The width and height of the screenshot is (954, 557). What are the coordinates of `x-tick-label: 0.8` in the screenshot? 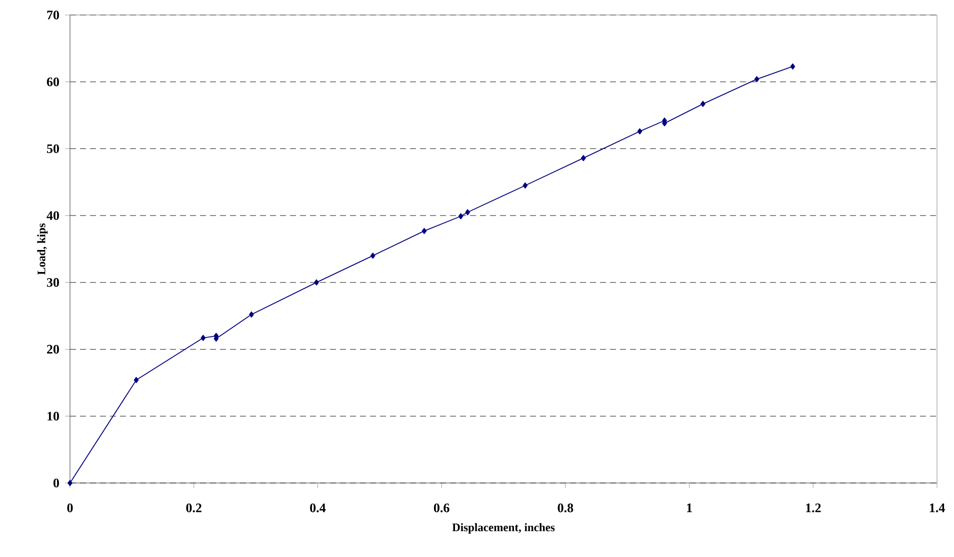 It's located at (566, 508).